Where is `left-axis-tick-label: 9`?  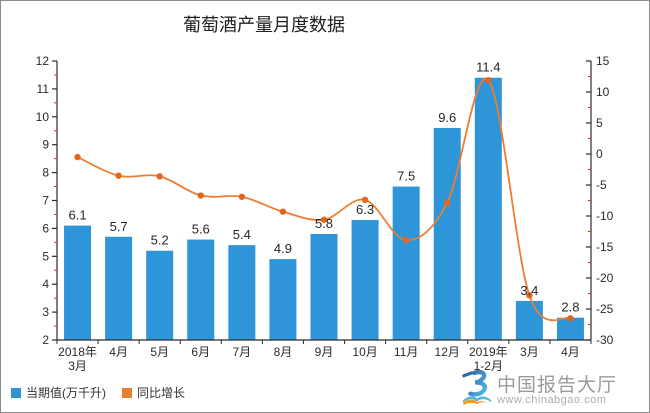 left-axis-tick-label: 9 is located at coordinates (45, 145).